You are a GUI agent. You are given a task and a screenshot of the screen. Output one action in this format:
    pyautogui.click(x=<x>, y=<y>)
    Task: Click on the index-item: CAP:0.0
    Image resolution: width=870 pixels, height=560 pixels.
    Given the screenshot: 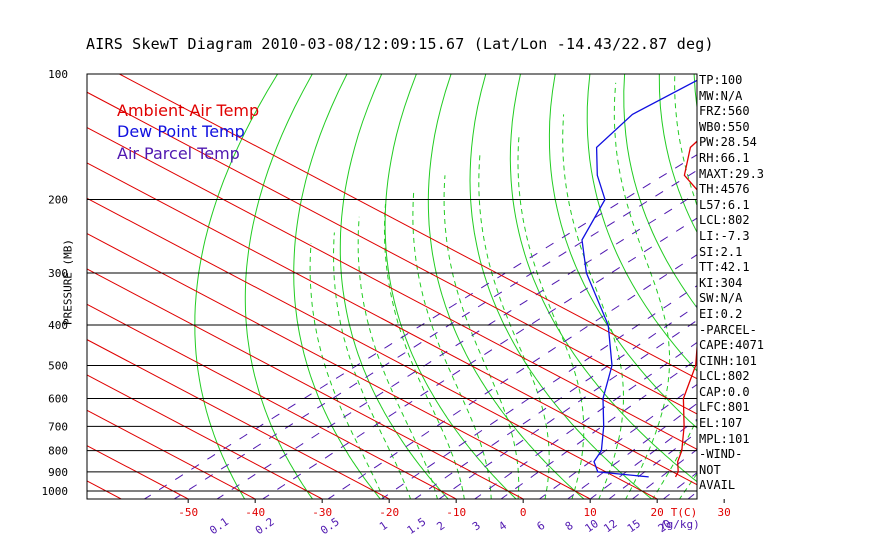 What is the action you would take?
    pyautogui.click(x=724, y=391)
    